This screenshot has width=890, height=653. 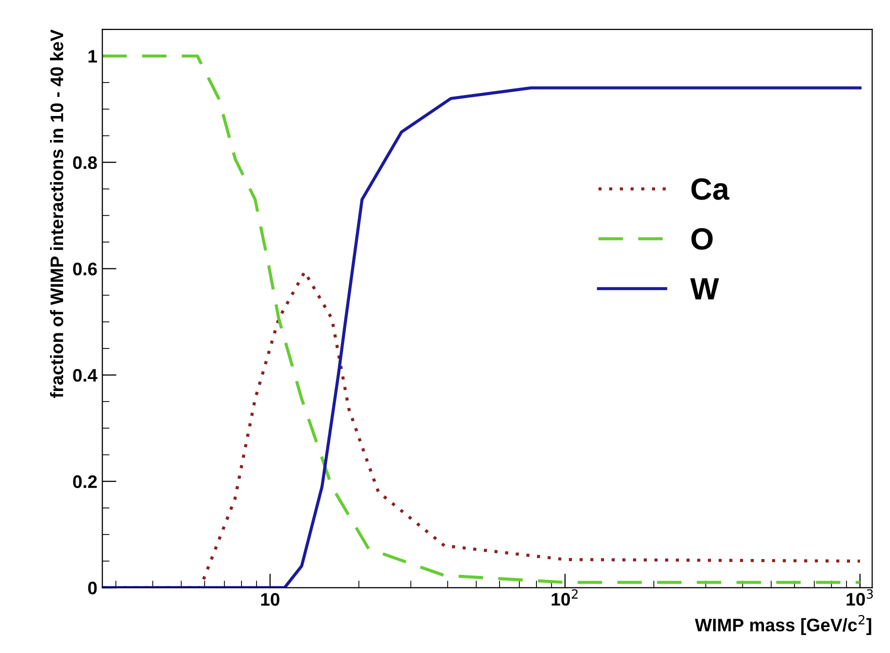 What do you see at coordinates (85, 481) in the screenshot?
I see `y-tick-label: 0.2` at bounding box center [85, 481].